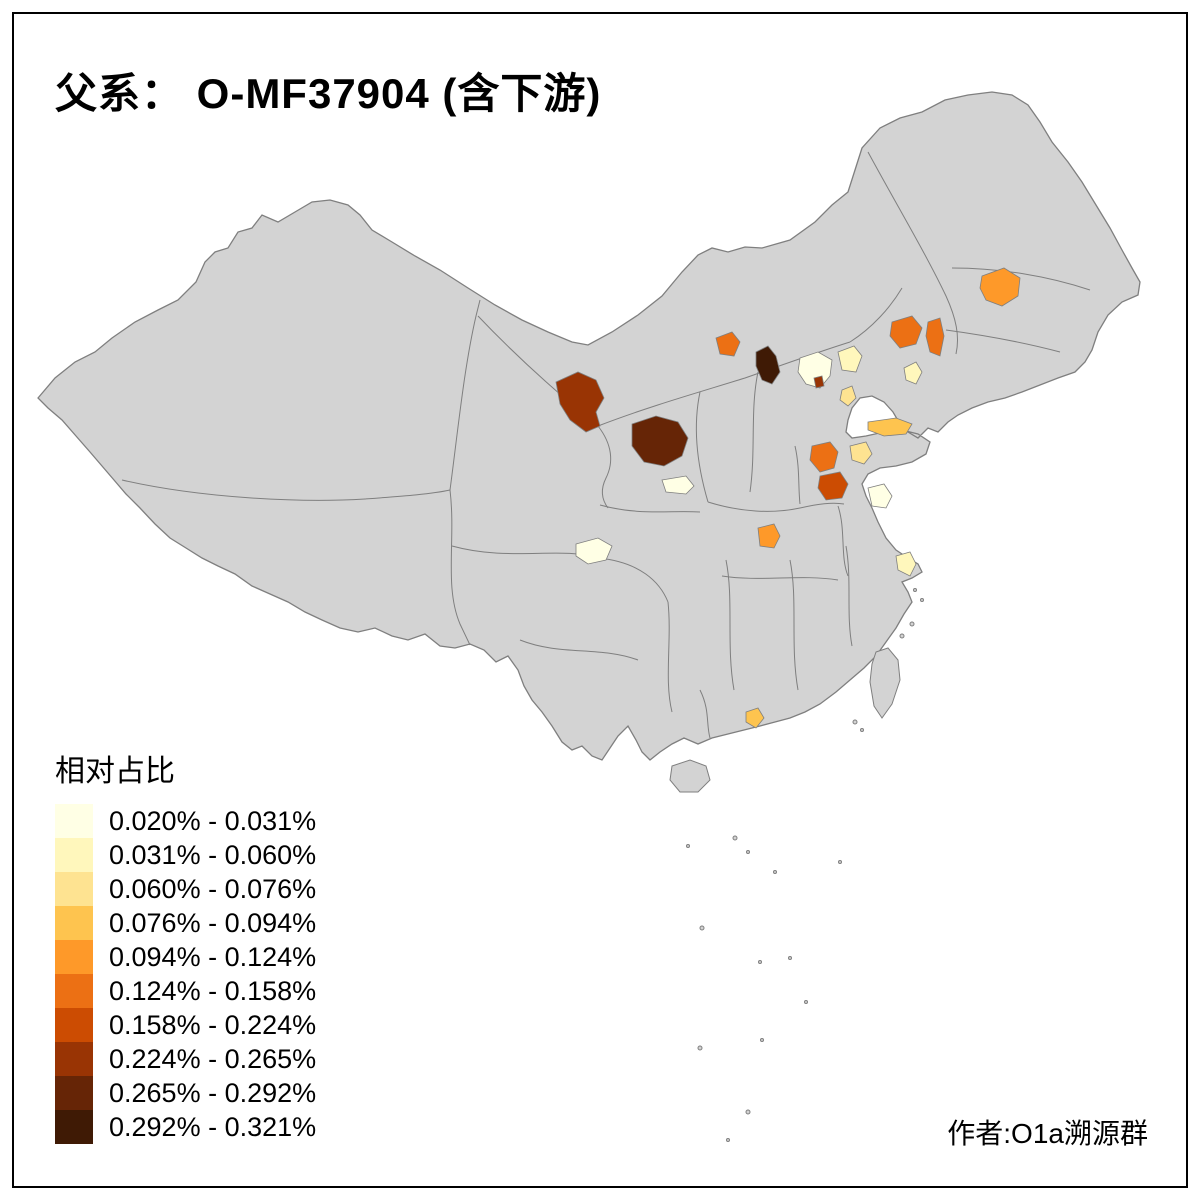  What do you see at coordinates (690, 776) in the screenshot?
I see `hainan-island` at bounding box center [690, 776].